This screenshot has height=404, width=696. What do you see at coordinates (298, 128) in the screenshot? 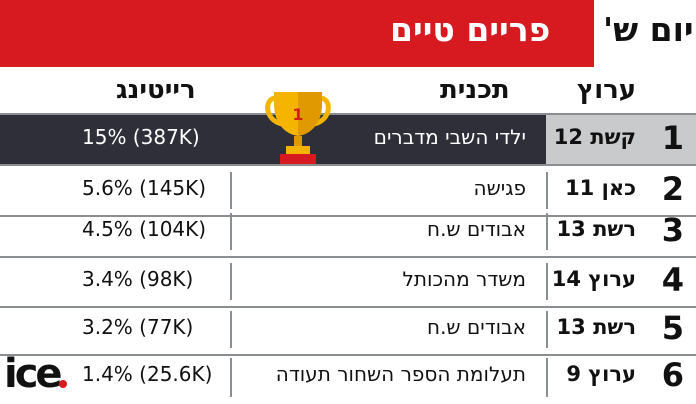
I see `trophy-icon: 1` at bounding box center [298, 128].